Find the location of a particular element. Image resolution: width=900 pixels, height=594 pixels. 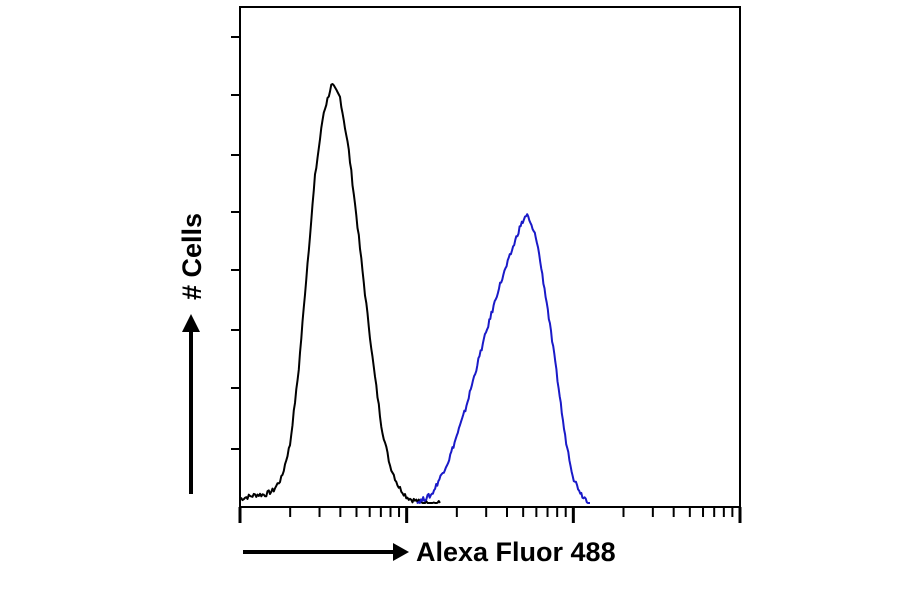

x-axis-ticks is located at coordinates (490, 515).